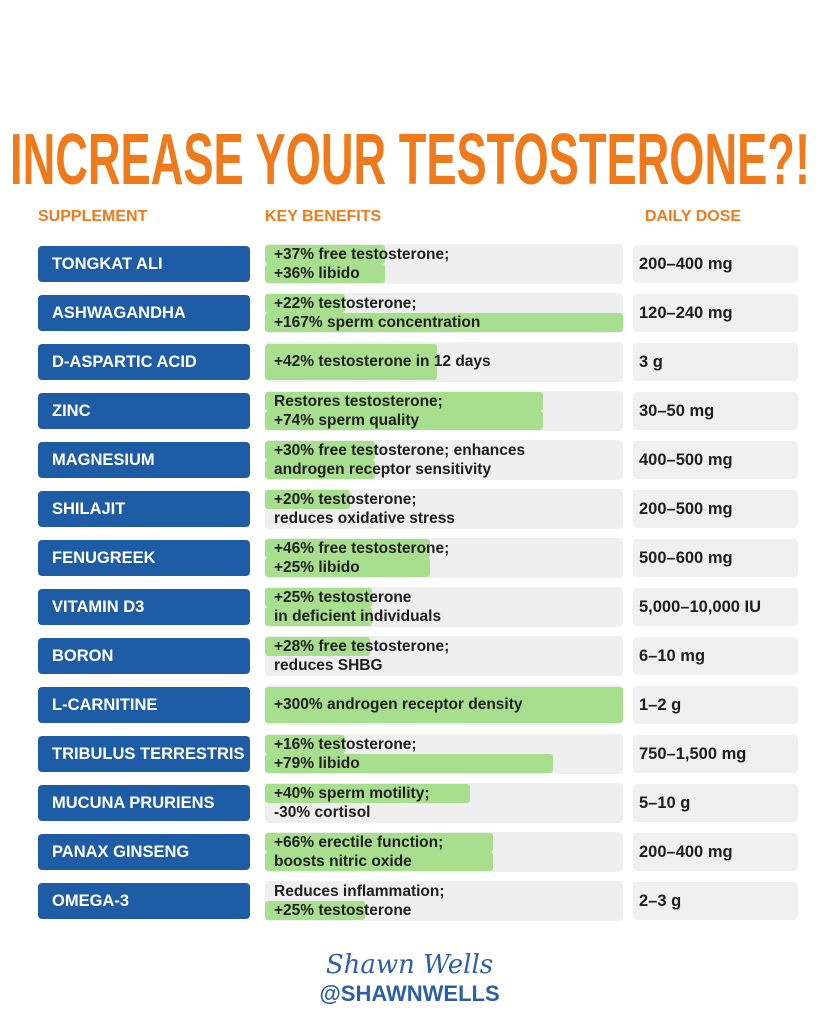  What do you see at coordinates (444, 558) in the screenshot?
I see `benefit-box: +46% free testosterone; +25% libido` at bounding box center [444, 558].